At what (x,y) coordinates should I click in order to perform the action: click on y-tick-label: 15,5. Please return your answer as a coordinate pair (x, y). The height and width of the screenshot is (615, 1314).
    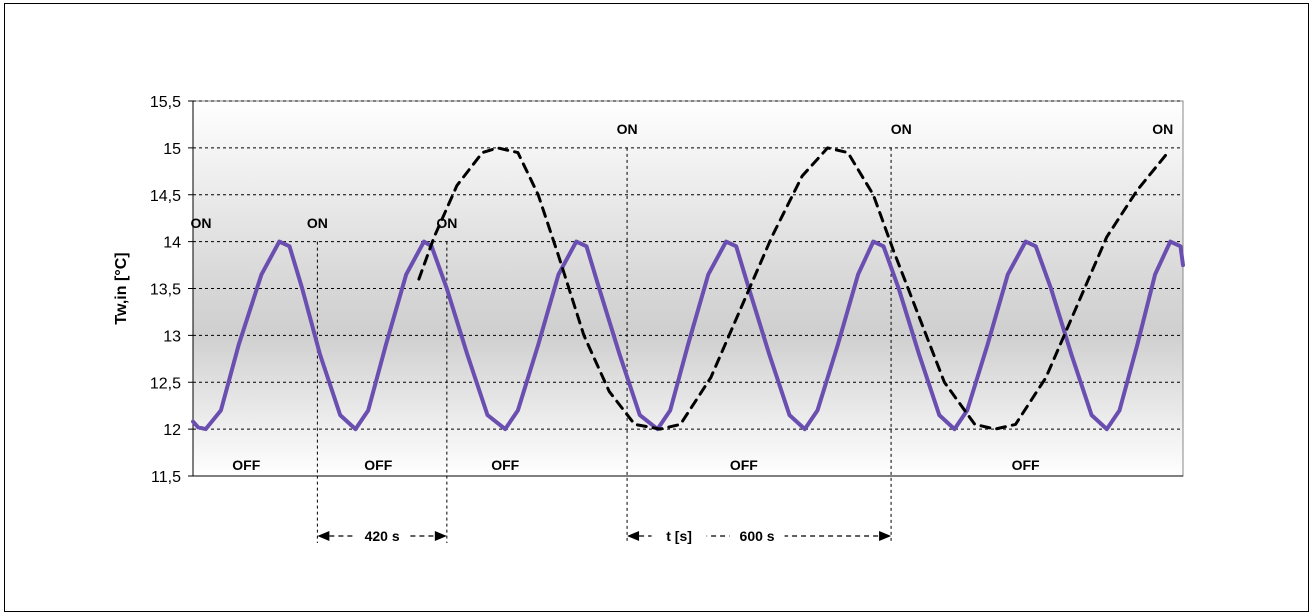
    Looking at the image, I should click on (165, 102).